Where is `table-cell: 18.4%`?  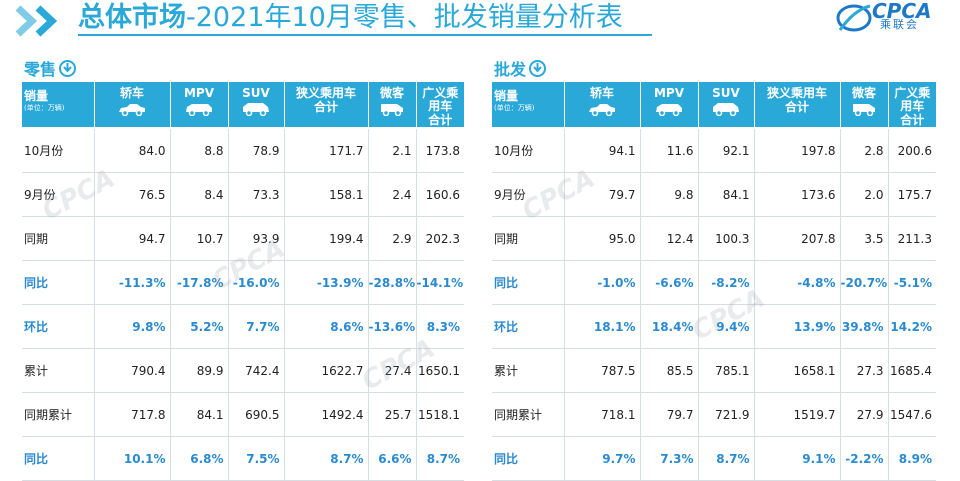 table-cell: 18.4% is located at coordinates (669, 326).